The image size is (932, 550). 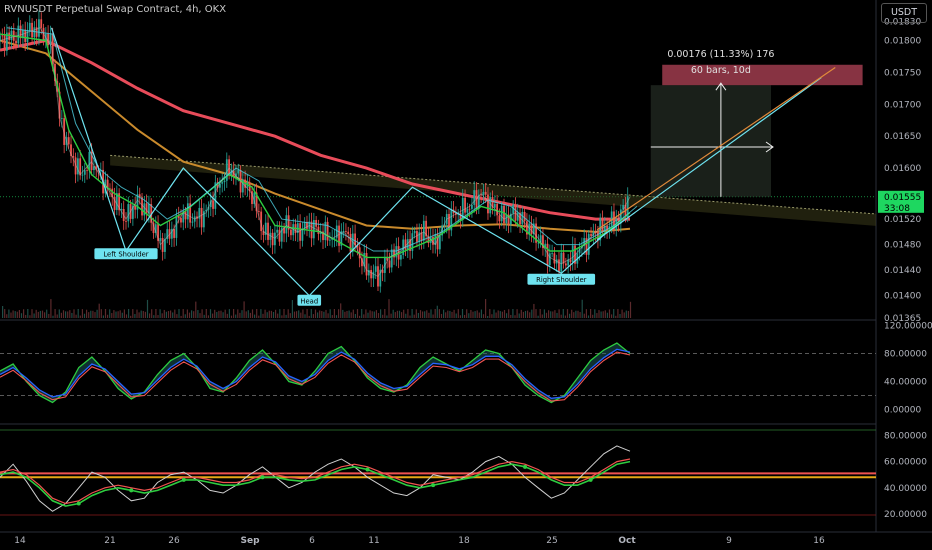 I want to click on currency-unit-button: USDT, so click(x=904, y=13).